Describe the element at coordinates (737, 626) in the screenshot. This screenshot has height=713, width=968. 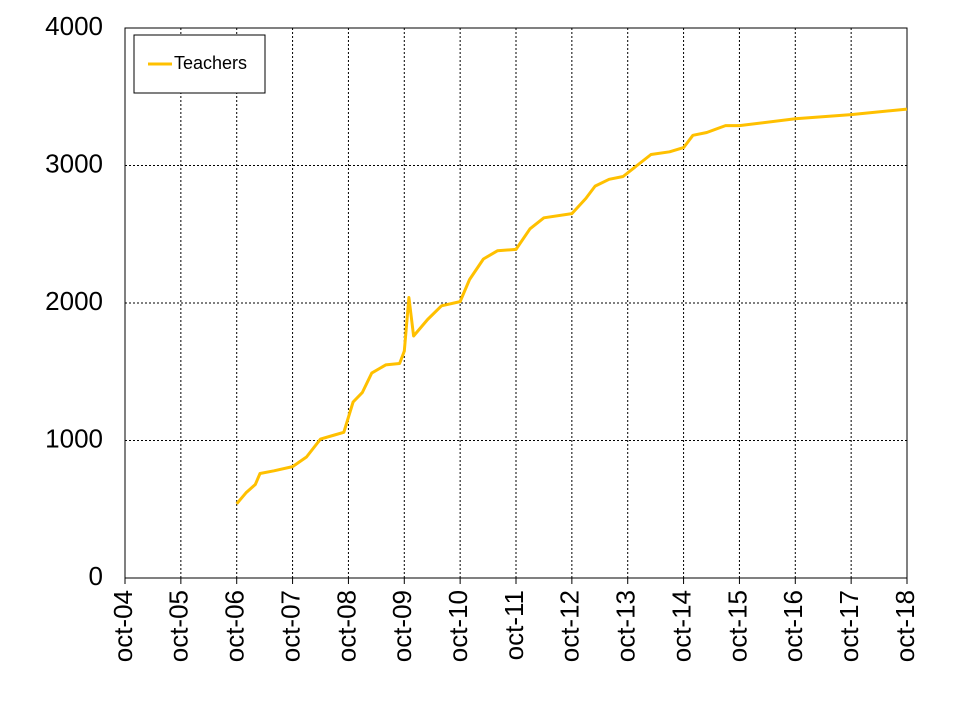
I see `x-tick-label: oct-15` at that location.